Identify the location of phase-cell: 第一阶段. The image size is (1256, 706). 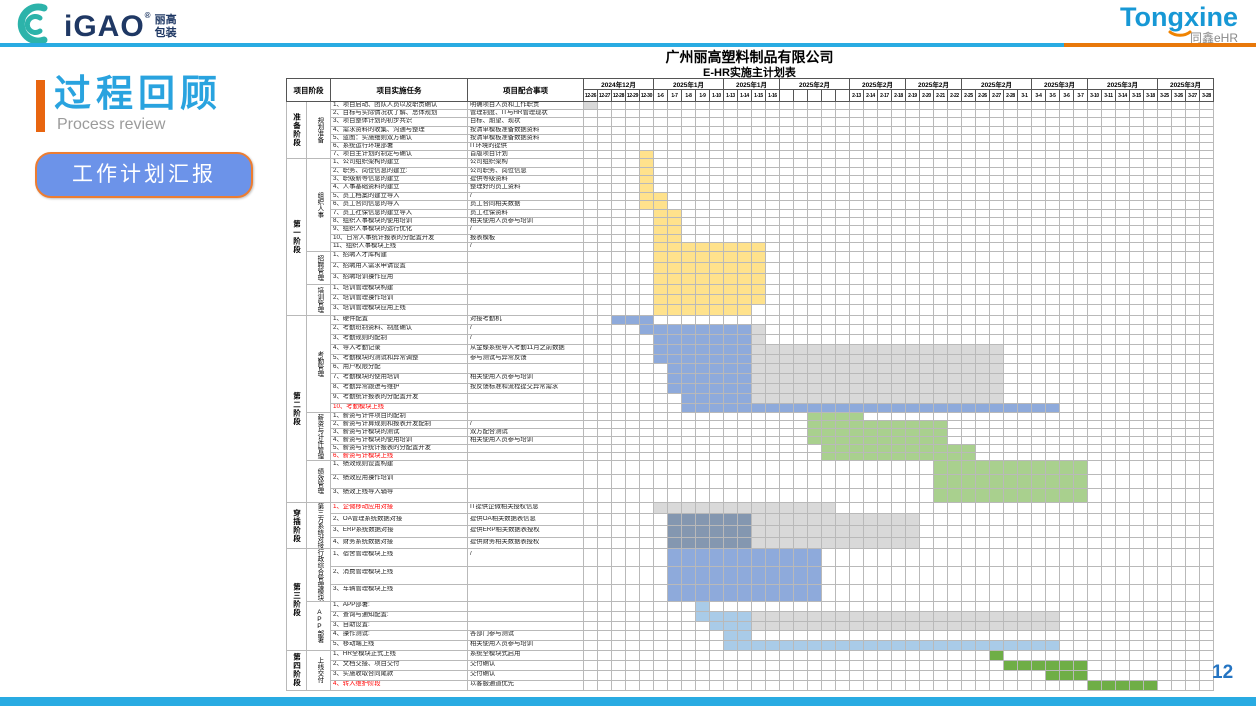
(296, 237).